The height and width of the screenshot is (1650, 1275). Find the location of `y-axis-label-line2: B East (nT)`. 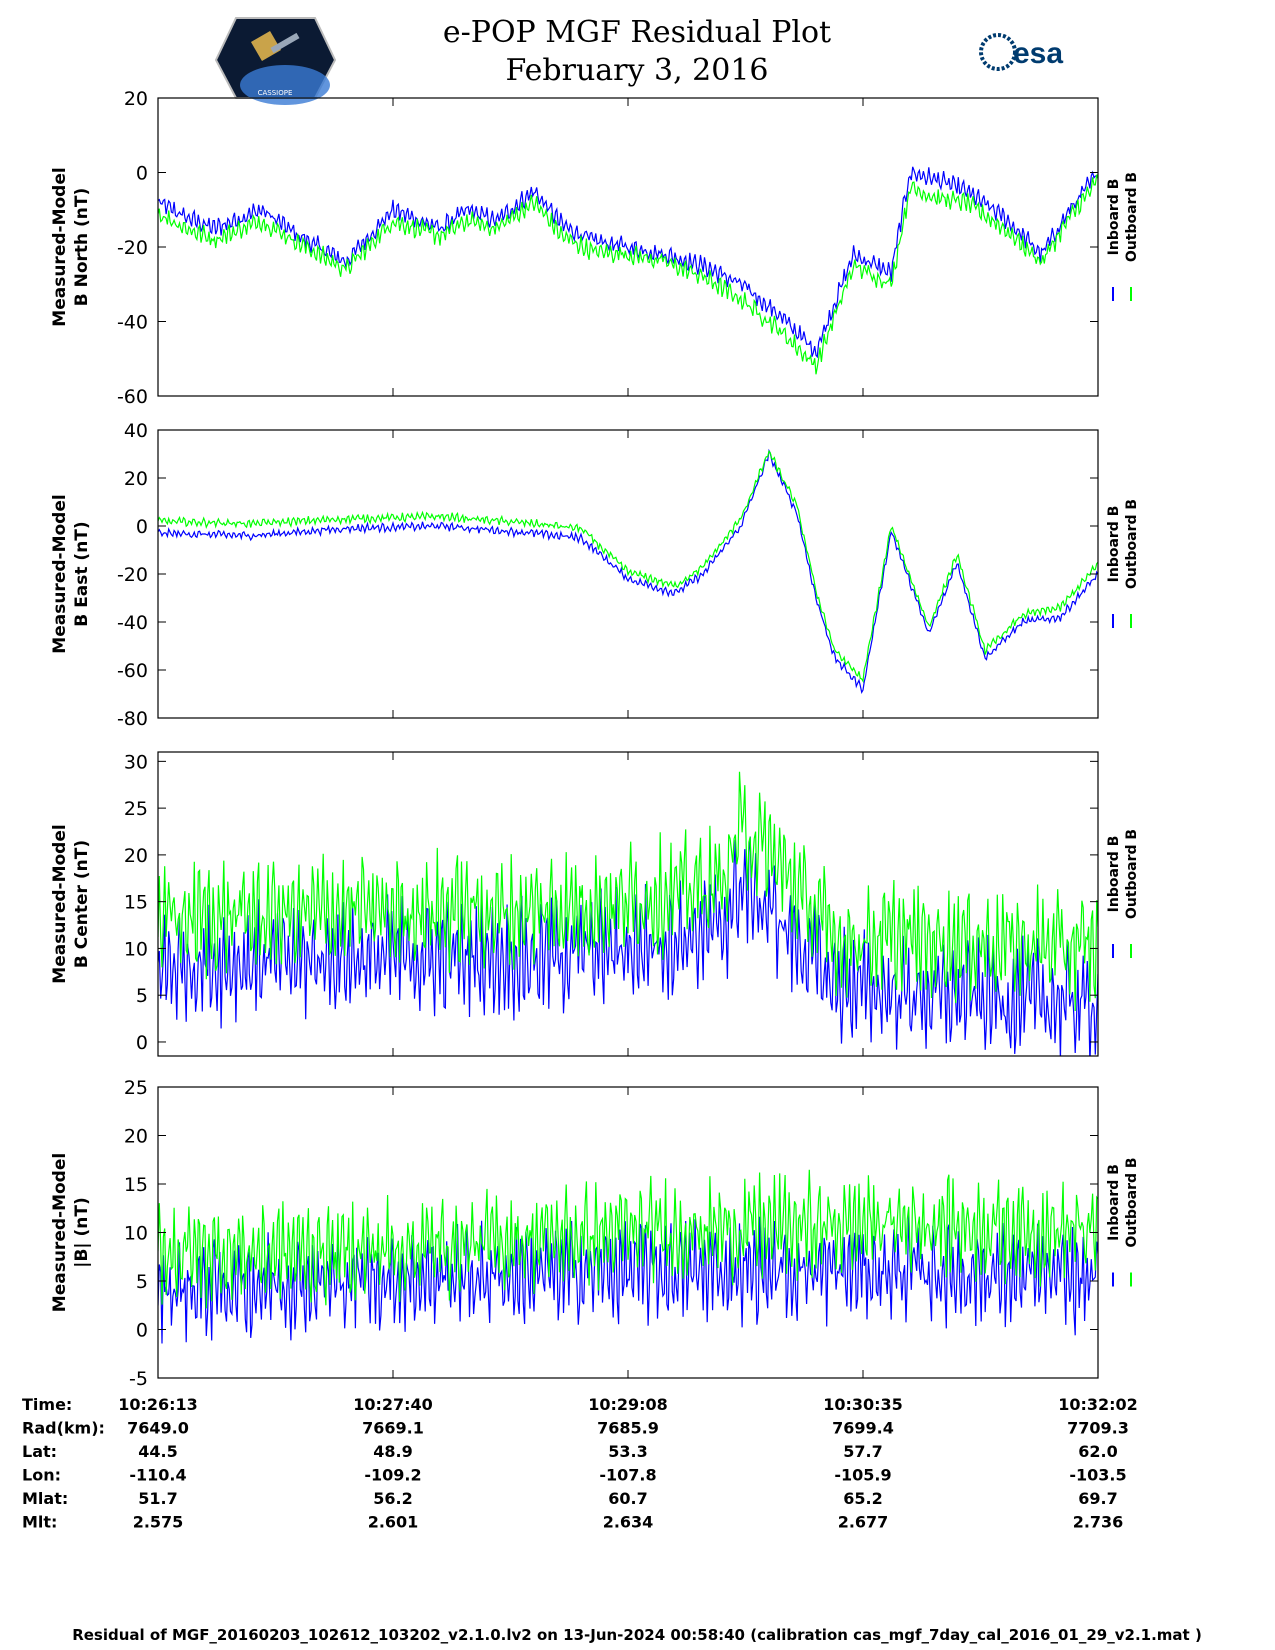

y-axis-label-line2: B East (nT) is located at coordinates (82, 573).